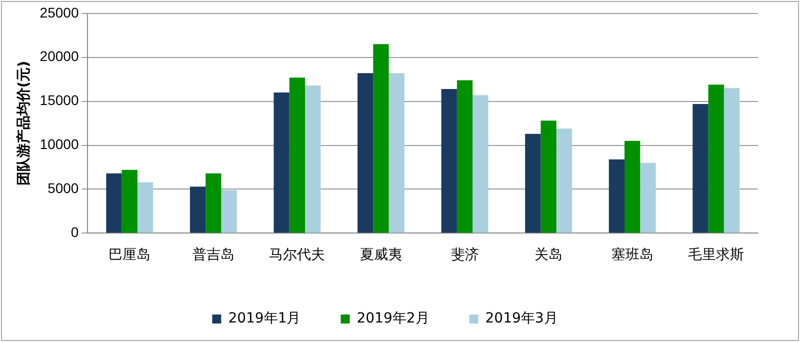 The width and height of the screenshot is (800, 342). Describe the element at coordinates (548, 255) in the screenshot. I see `x-tick-label: 关岛` at that location.